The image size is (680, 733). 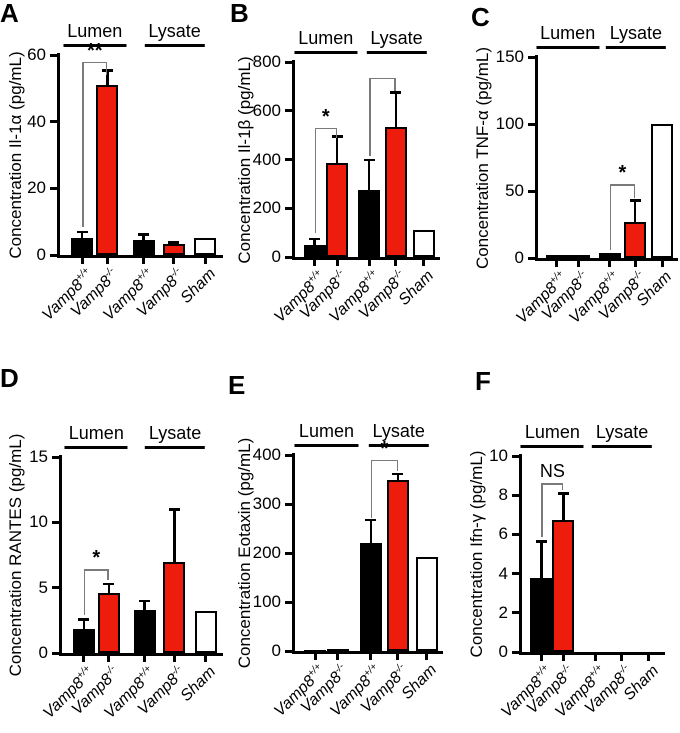 I want to click on y-tick-label: 800, so click(x=266, y=61).